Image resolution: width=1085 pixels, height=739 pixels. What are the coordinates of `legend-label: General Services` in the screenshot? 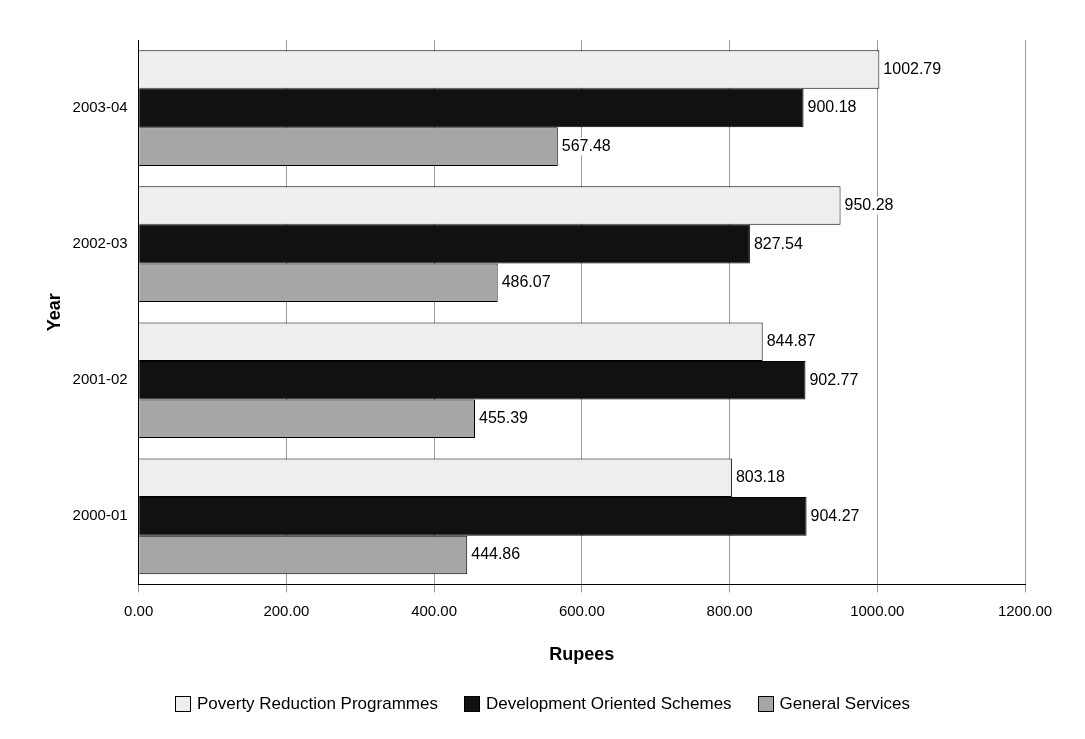 It's located at (844, 704).